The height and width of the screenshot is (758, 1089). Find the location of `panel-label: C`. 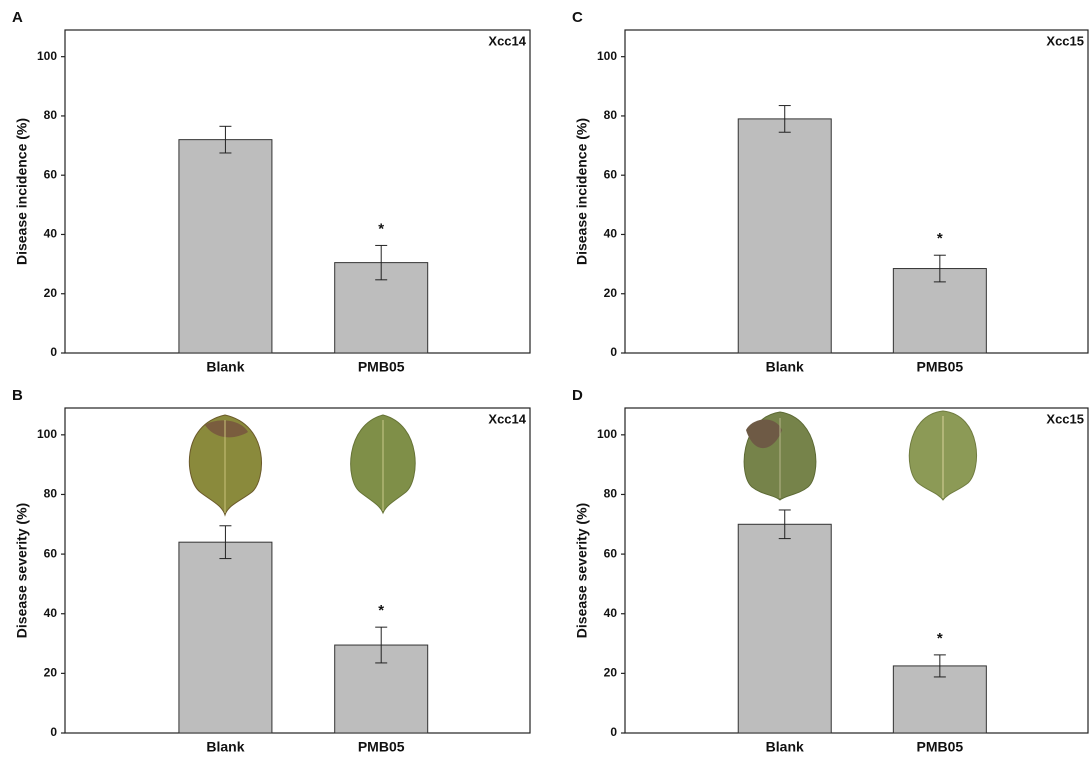

panel-label: C is located at coordinates (577, 17).